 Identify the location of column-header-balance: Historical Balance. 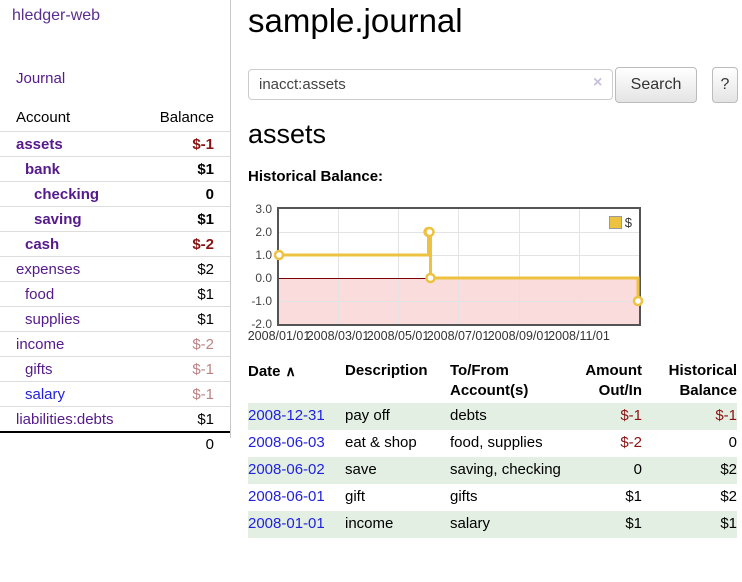
(702, 380).